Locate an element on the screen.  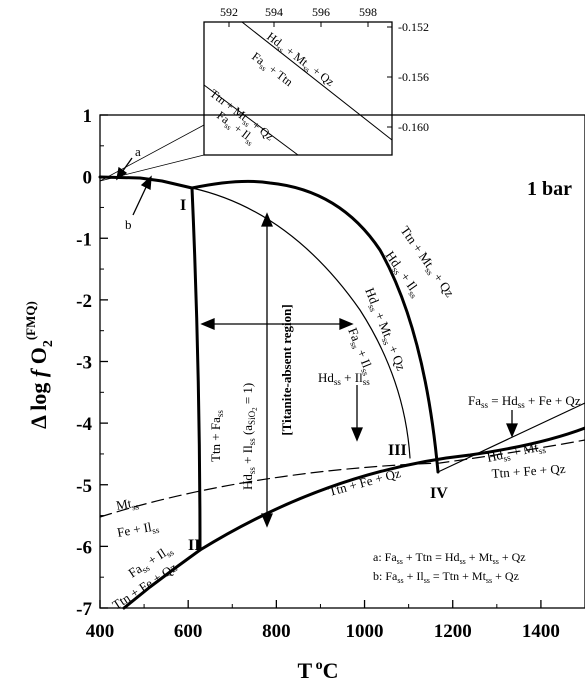
x-tick-label: 800 is located at coordinates (276, 631).